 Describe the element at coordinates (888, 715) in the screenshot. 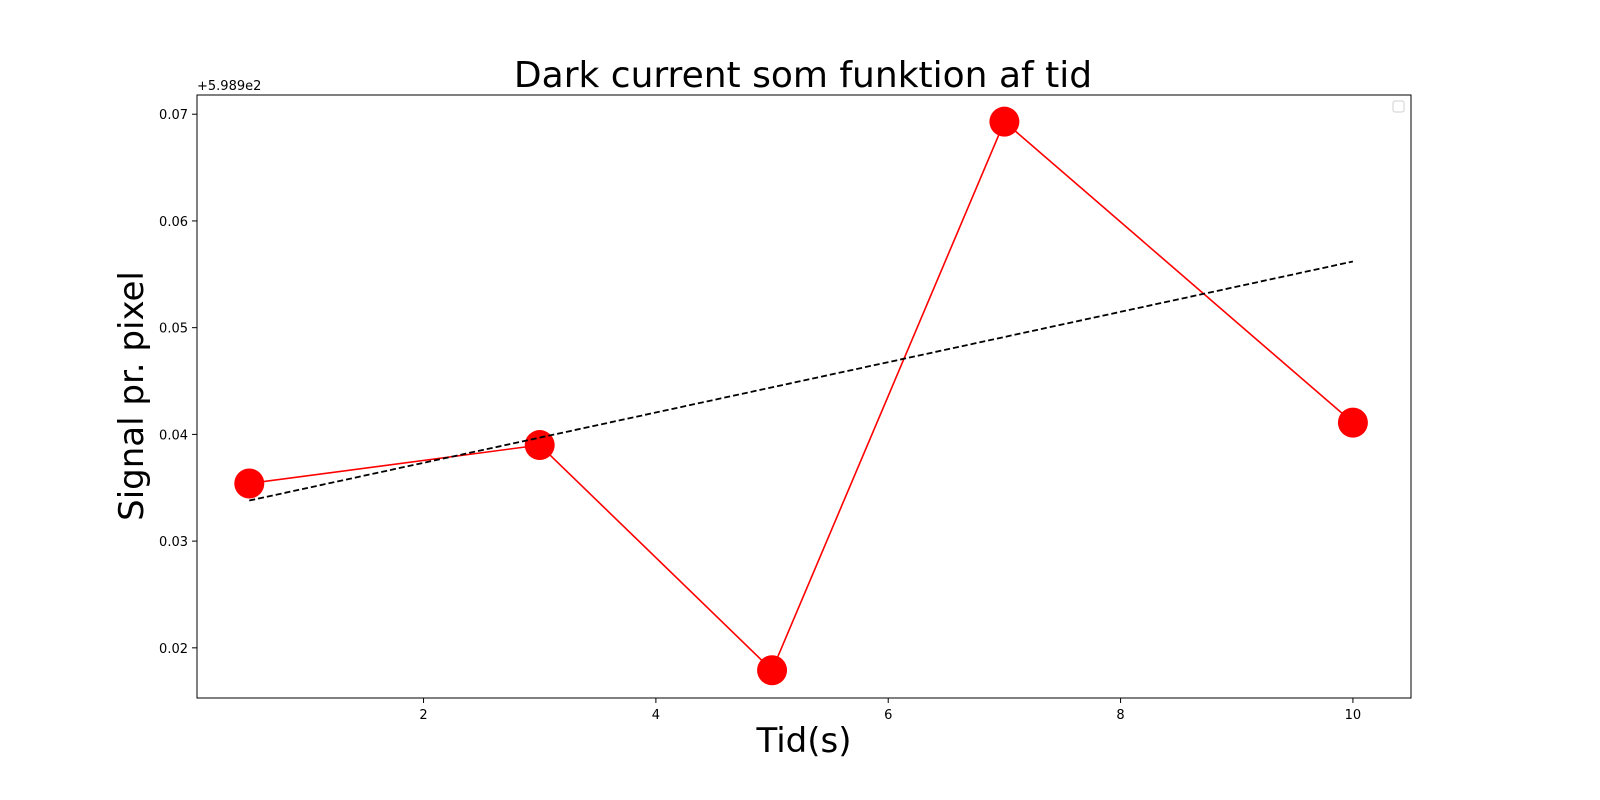

I see `x-tick-label: 6` at that location.